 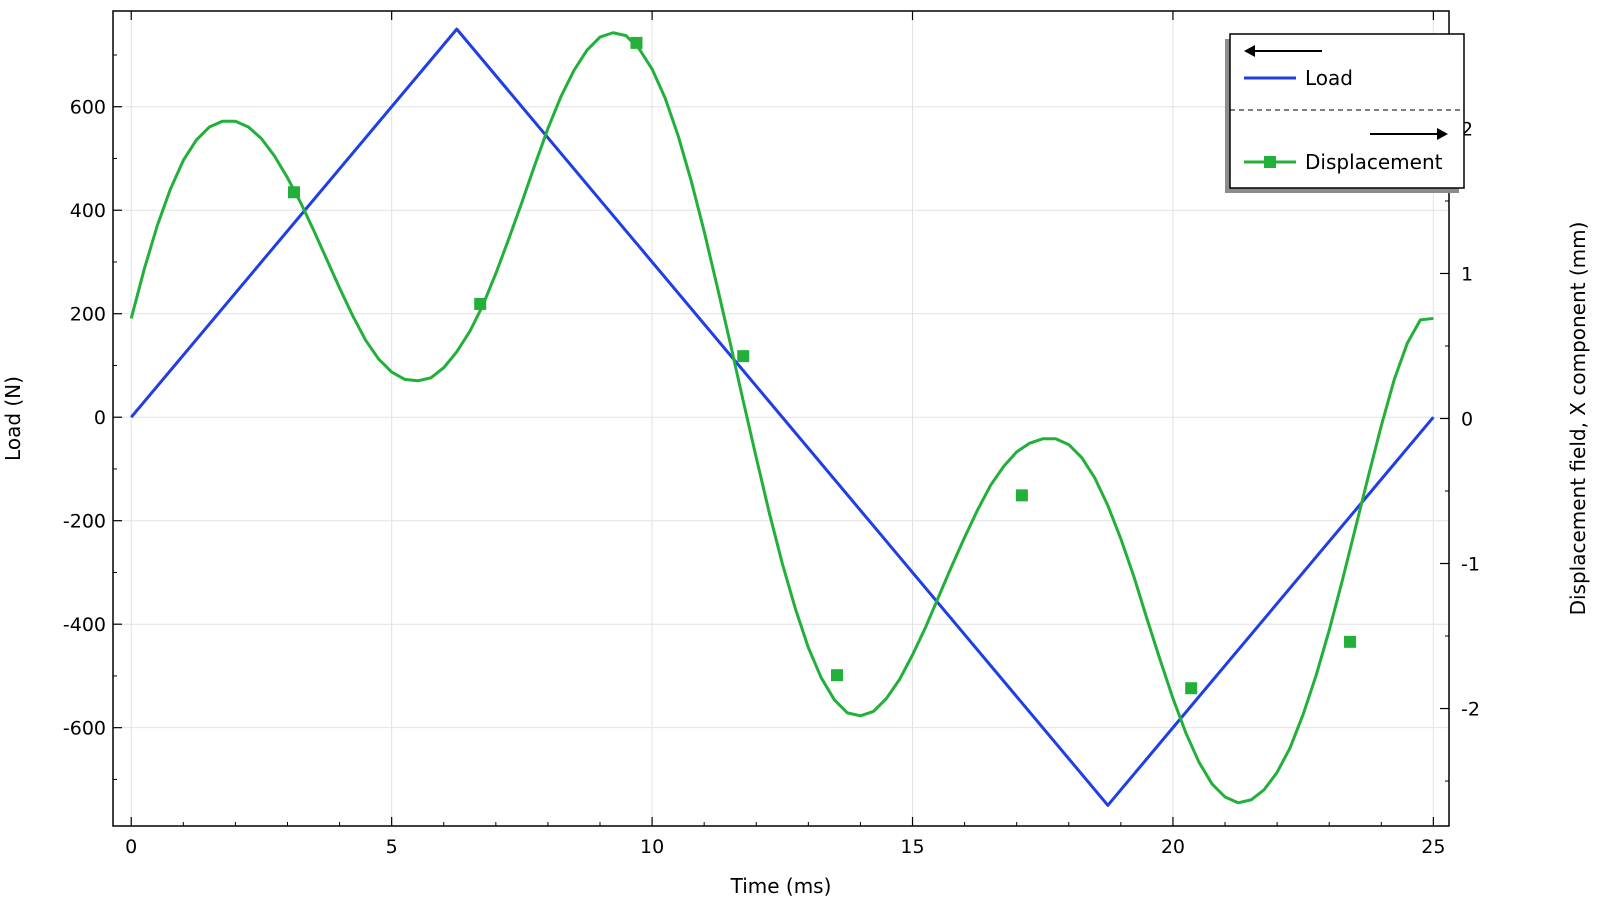 What do you see at coordinates (131, 847) in the screenshot?
I see `x-tick-label: 0` at bounding box center [131, 847].